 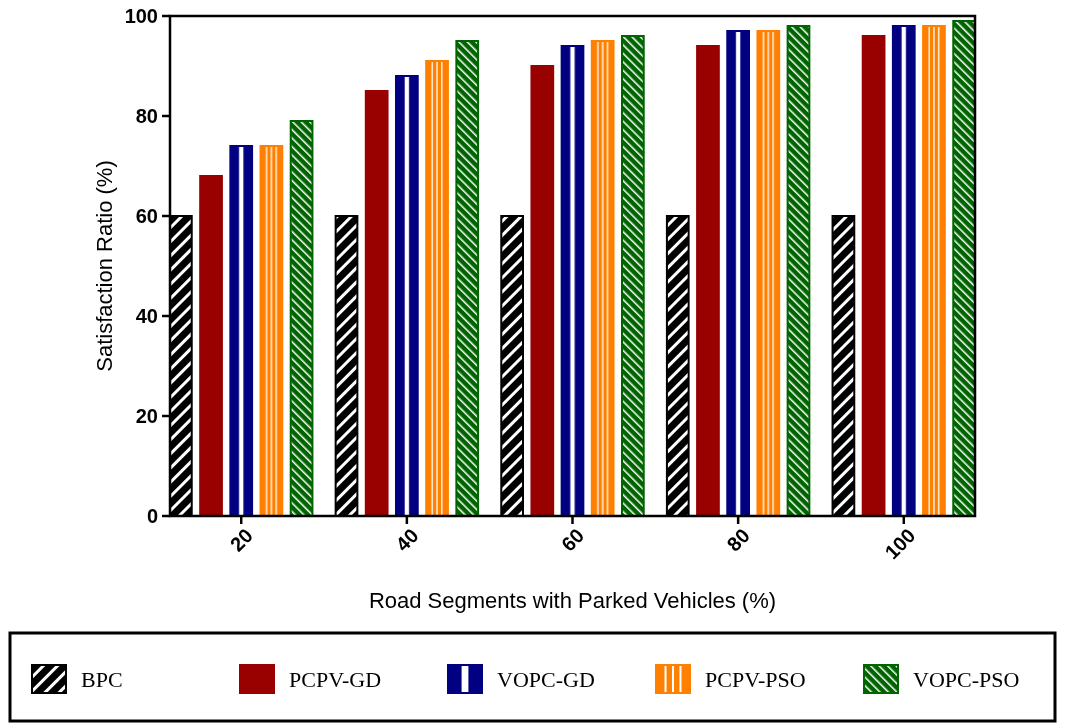 What do you see at coordinates (900, 544) in the screenshot?
I see `x-tick-label: 100` at bounding box center [900, 544].